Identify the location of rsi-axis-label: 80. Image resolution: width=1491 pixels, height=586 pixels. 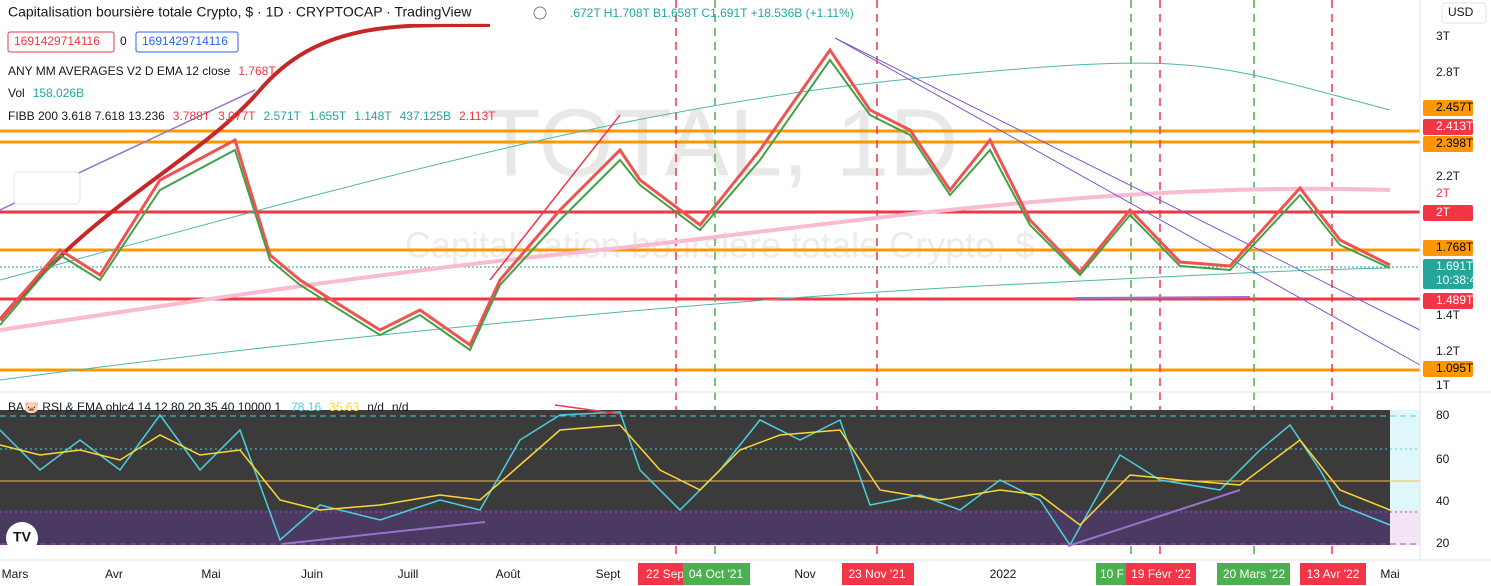
(1443, 415).